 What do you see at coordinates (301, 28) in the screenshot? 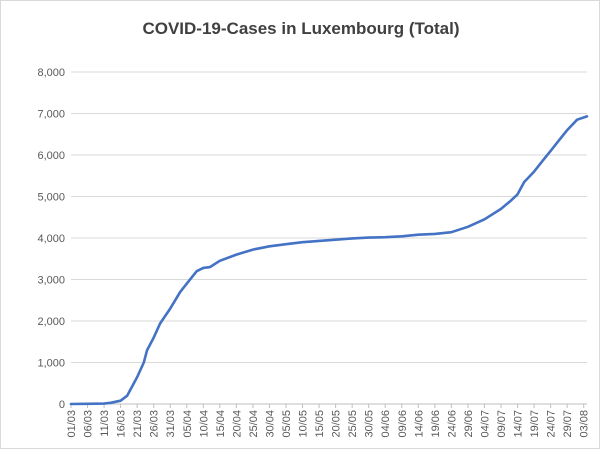
I see `chart-title: COVID-19-Cases in Luxembourg (Total)` at bounding box center [301, 28].